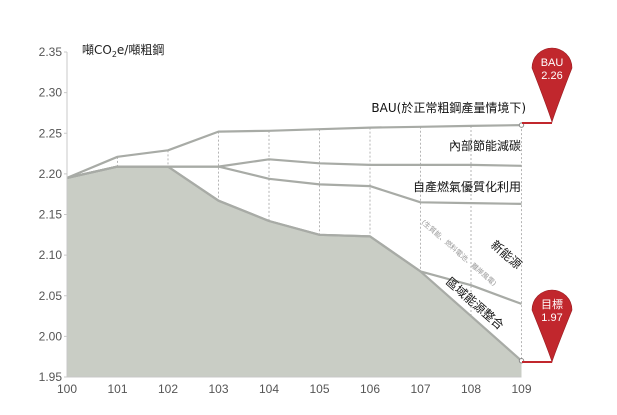 This screenshot has height=415, width=617. Describe the element at coordinates (51, 377) in the screenshot. I see `y-tick-label: 1.95` at that location.